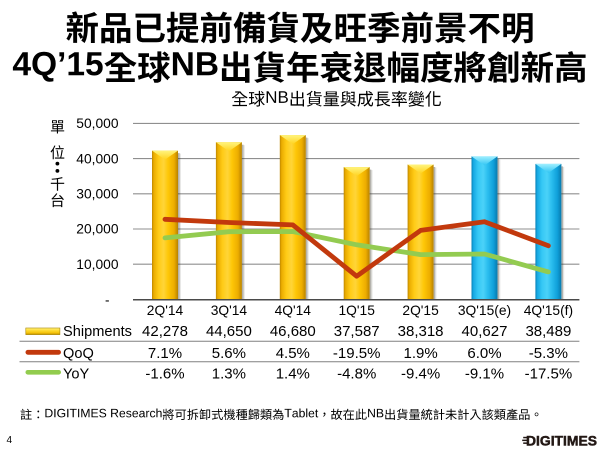  I want to click on svg-text: -17.5%, so click(549, 374).